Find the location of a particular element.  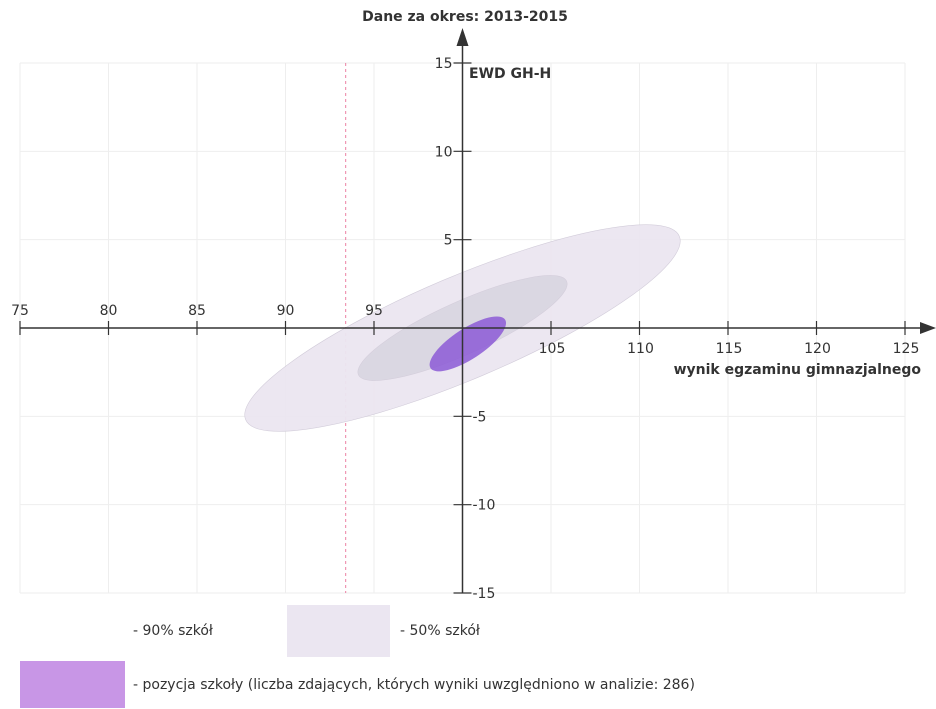

school-position is located at coordinates (468, 344).